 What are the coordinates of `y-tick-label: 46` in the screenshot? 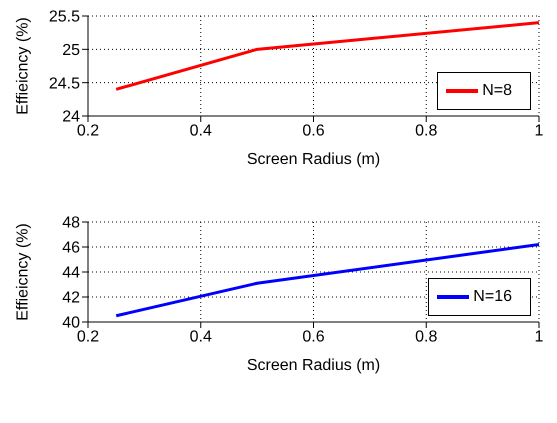 It's located at (71, 248).